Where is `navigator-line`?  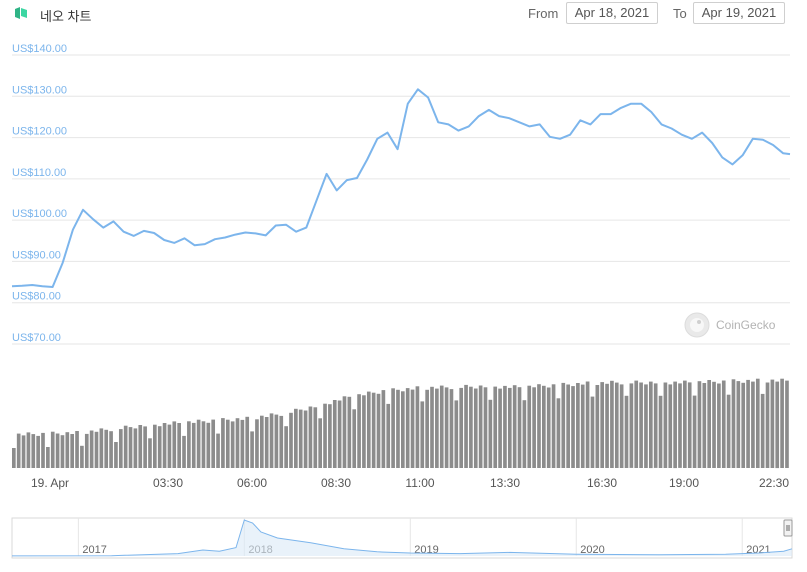
navigator-line is located at coordinates (402, 538).